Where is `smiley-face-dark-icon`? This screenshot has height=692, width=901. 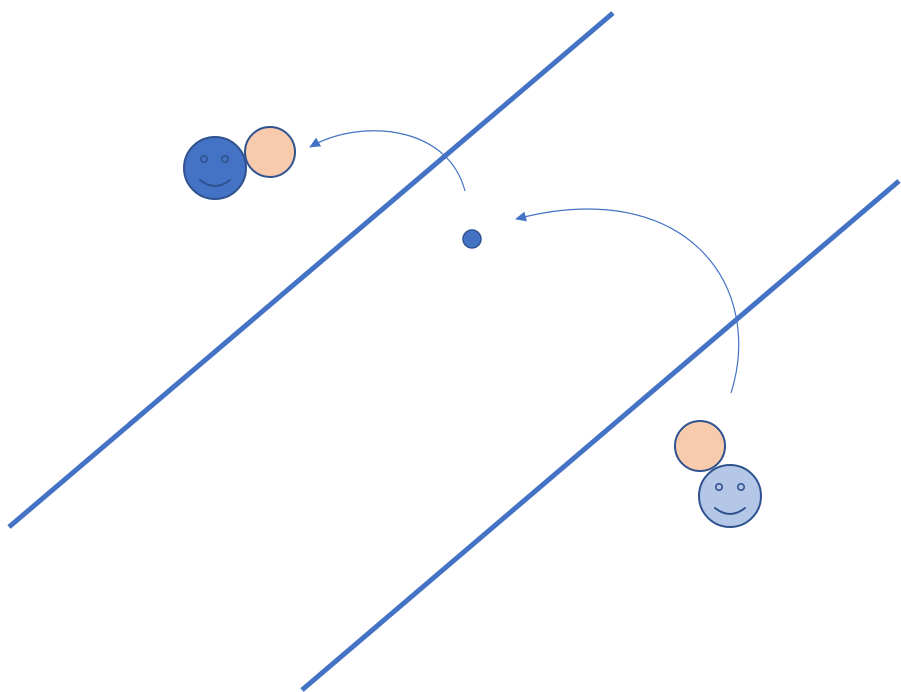 smiley-face-dark-icon is located at coordinates (215, 168).